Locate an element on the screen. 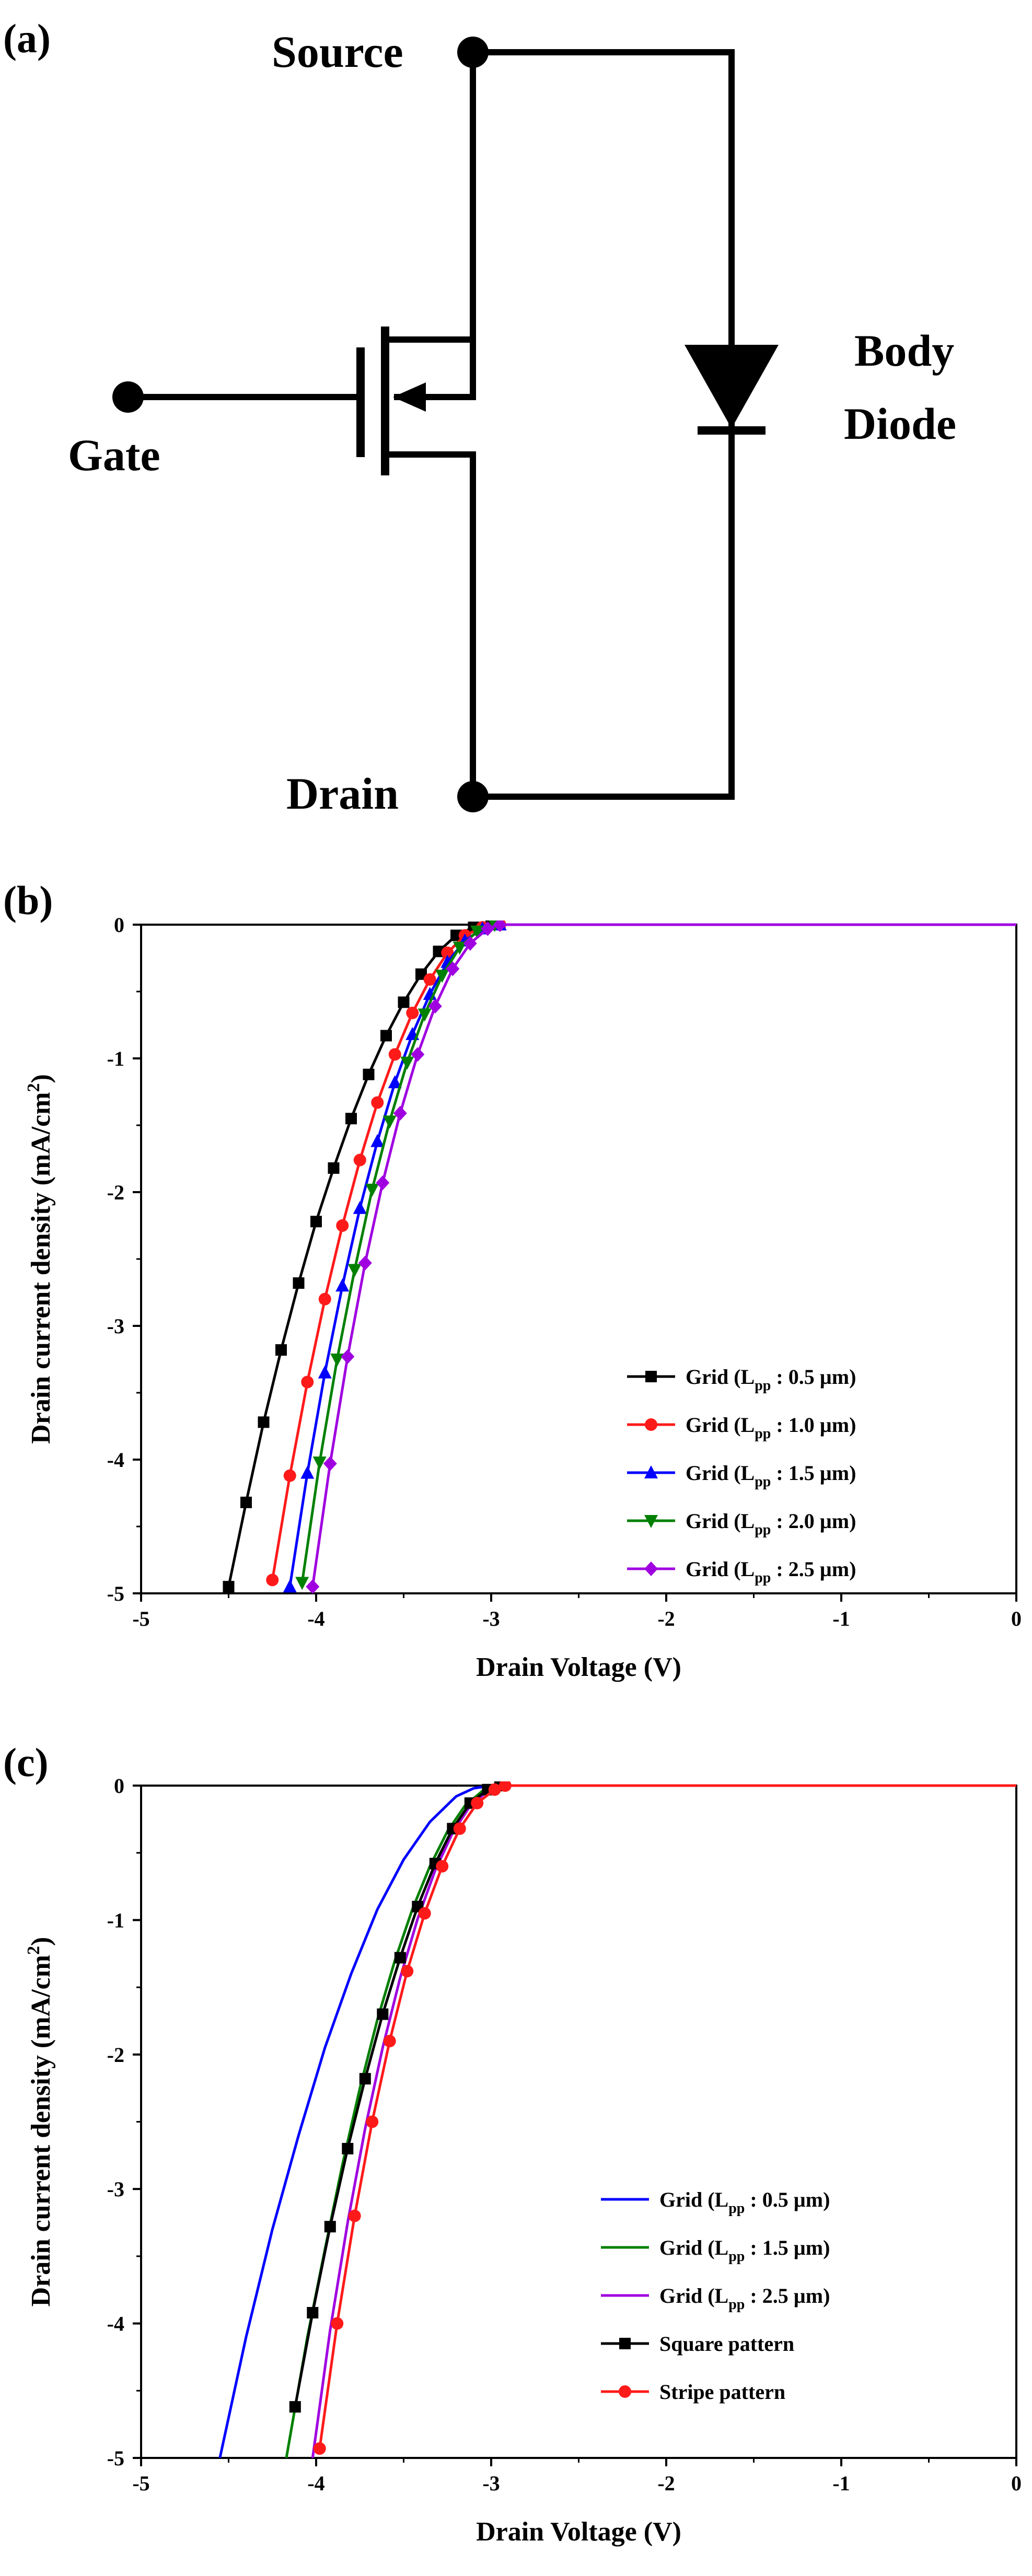  legend-entry: Grid (Lpp : 0.5 µm) is located at coordinates (715, 2202).